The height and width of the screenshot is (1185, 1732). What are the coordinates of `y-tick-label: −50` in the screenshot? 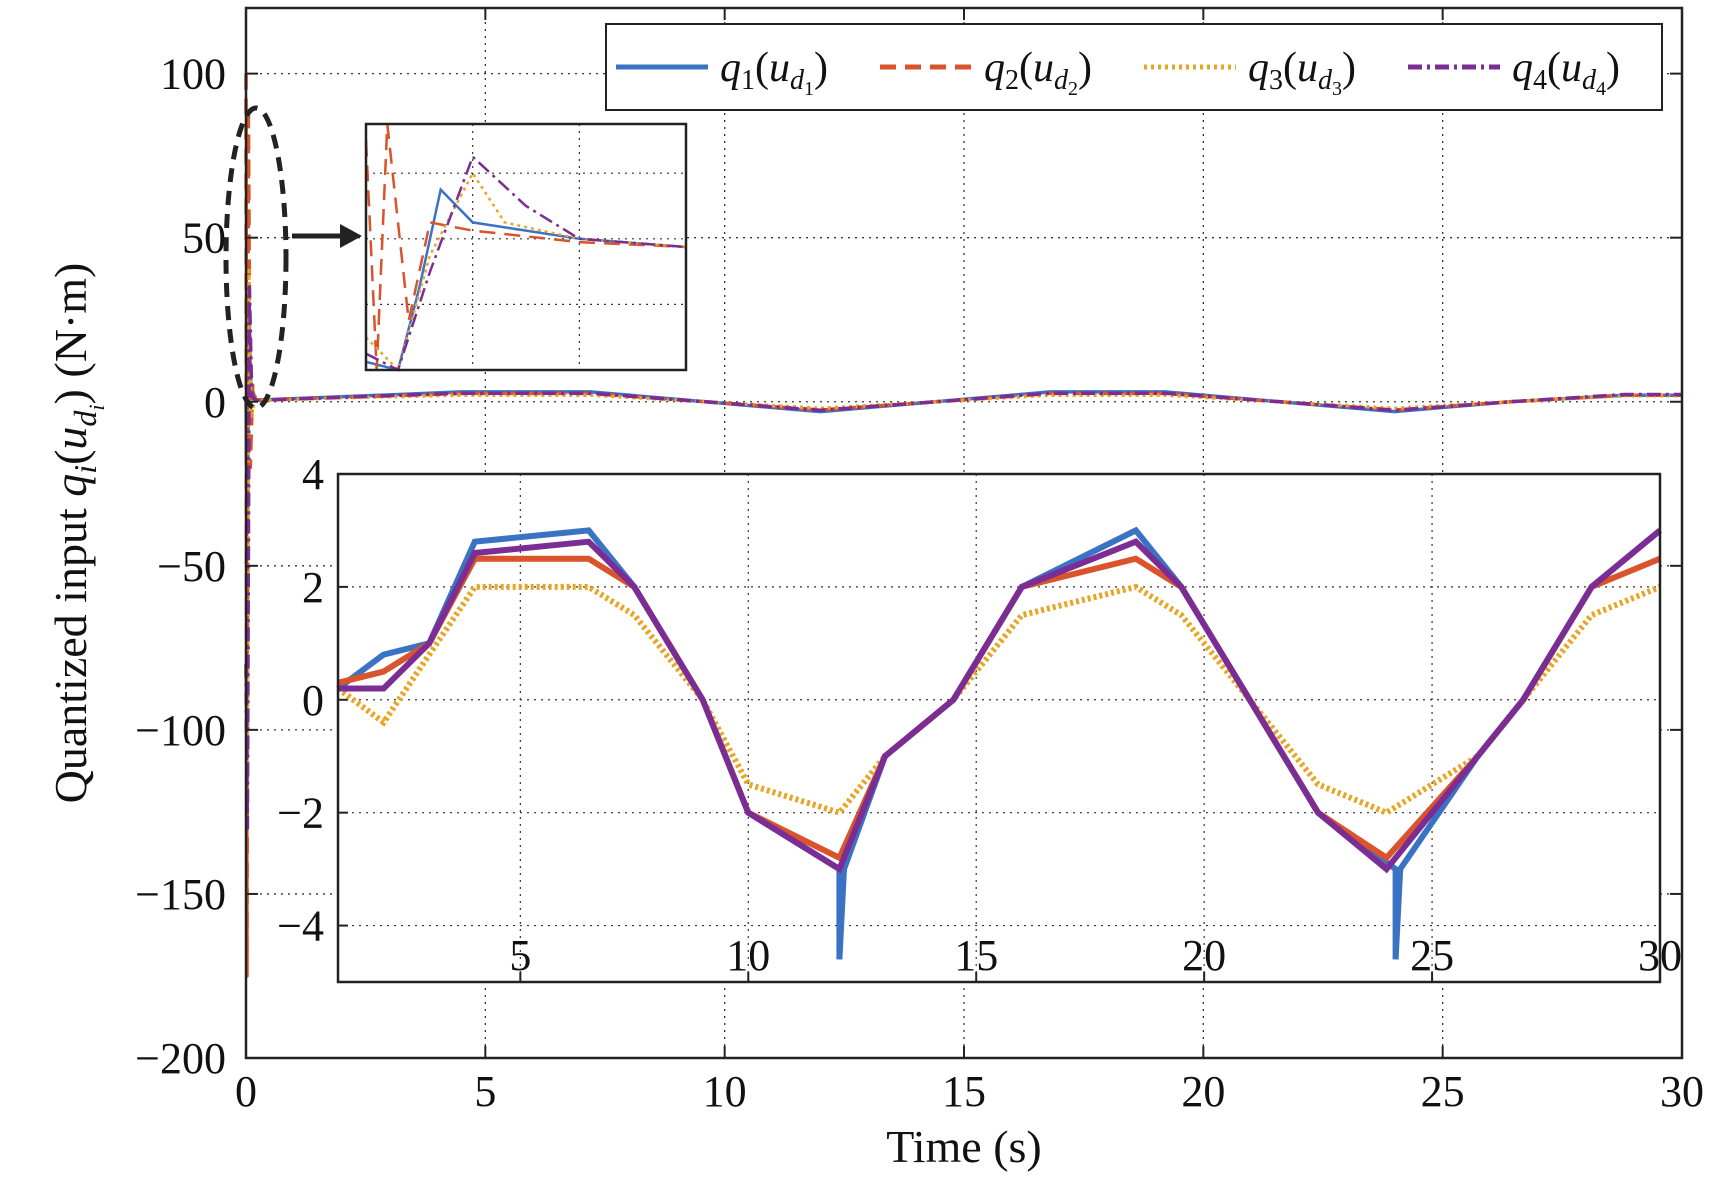 It's located at (191, 566).